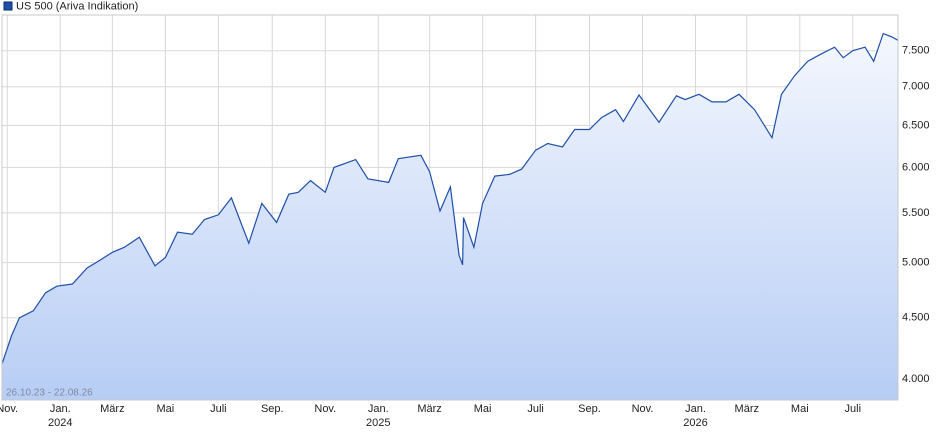 The height and width of the screenshot is (440, 940). I want to click on y-tick-label: 7.500, so click(916, 51).